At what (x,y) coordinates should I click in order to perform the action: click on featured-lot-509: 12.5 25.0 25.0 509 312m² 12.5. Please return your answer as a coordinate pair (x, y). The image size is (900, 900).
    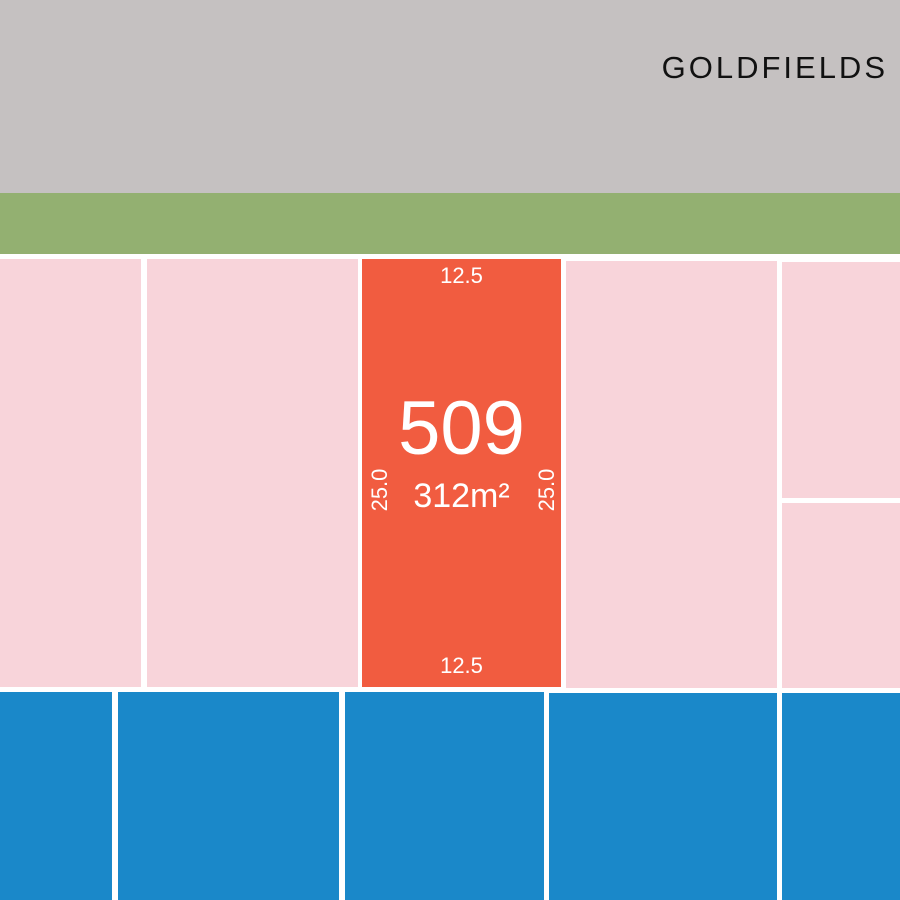
    Looking at the image, I should click on (461, 473).